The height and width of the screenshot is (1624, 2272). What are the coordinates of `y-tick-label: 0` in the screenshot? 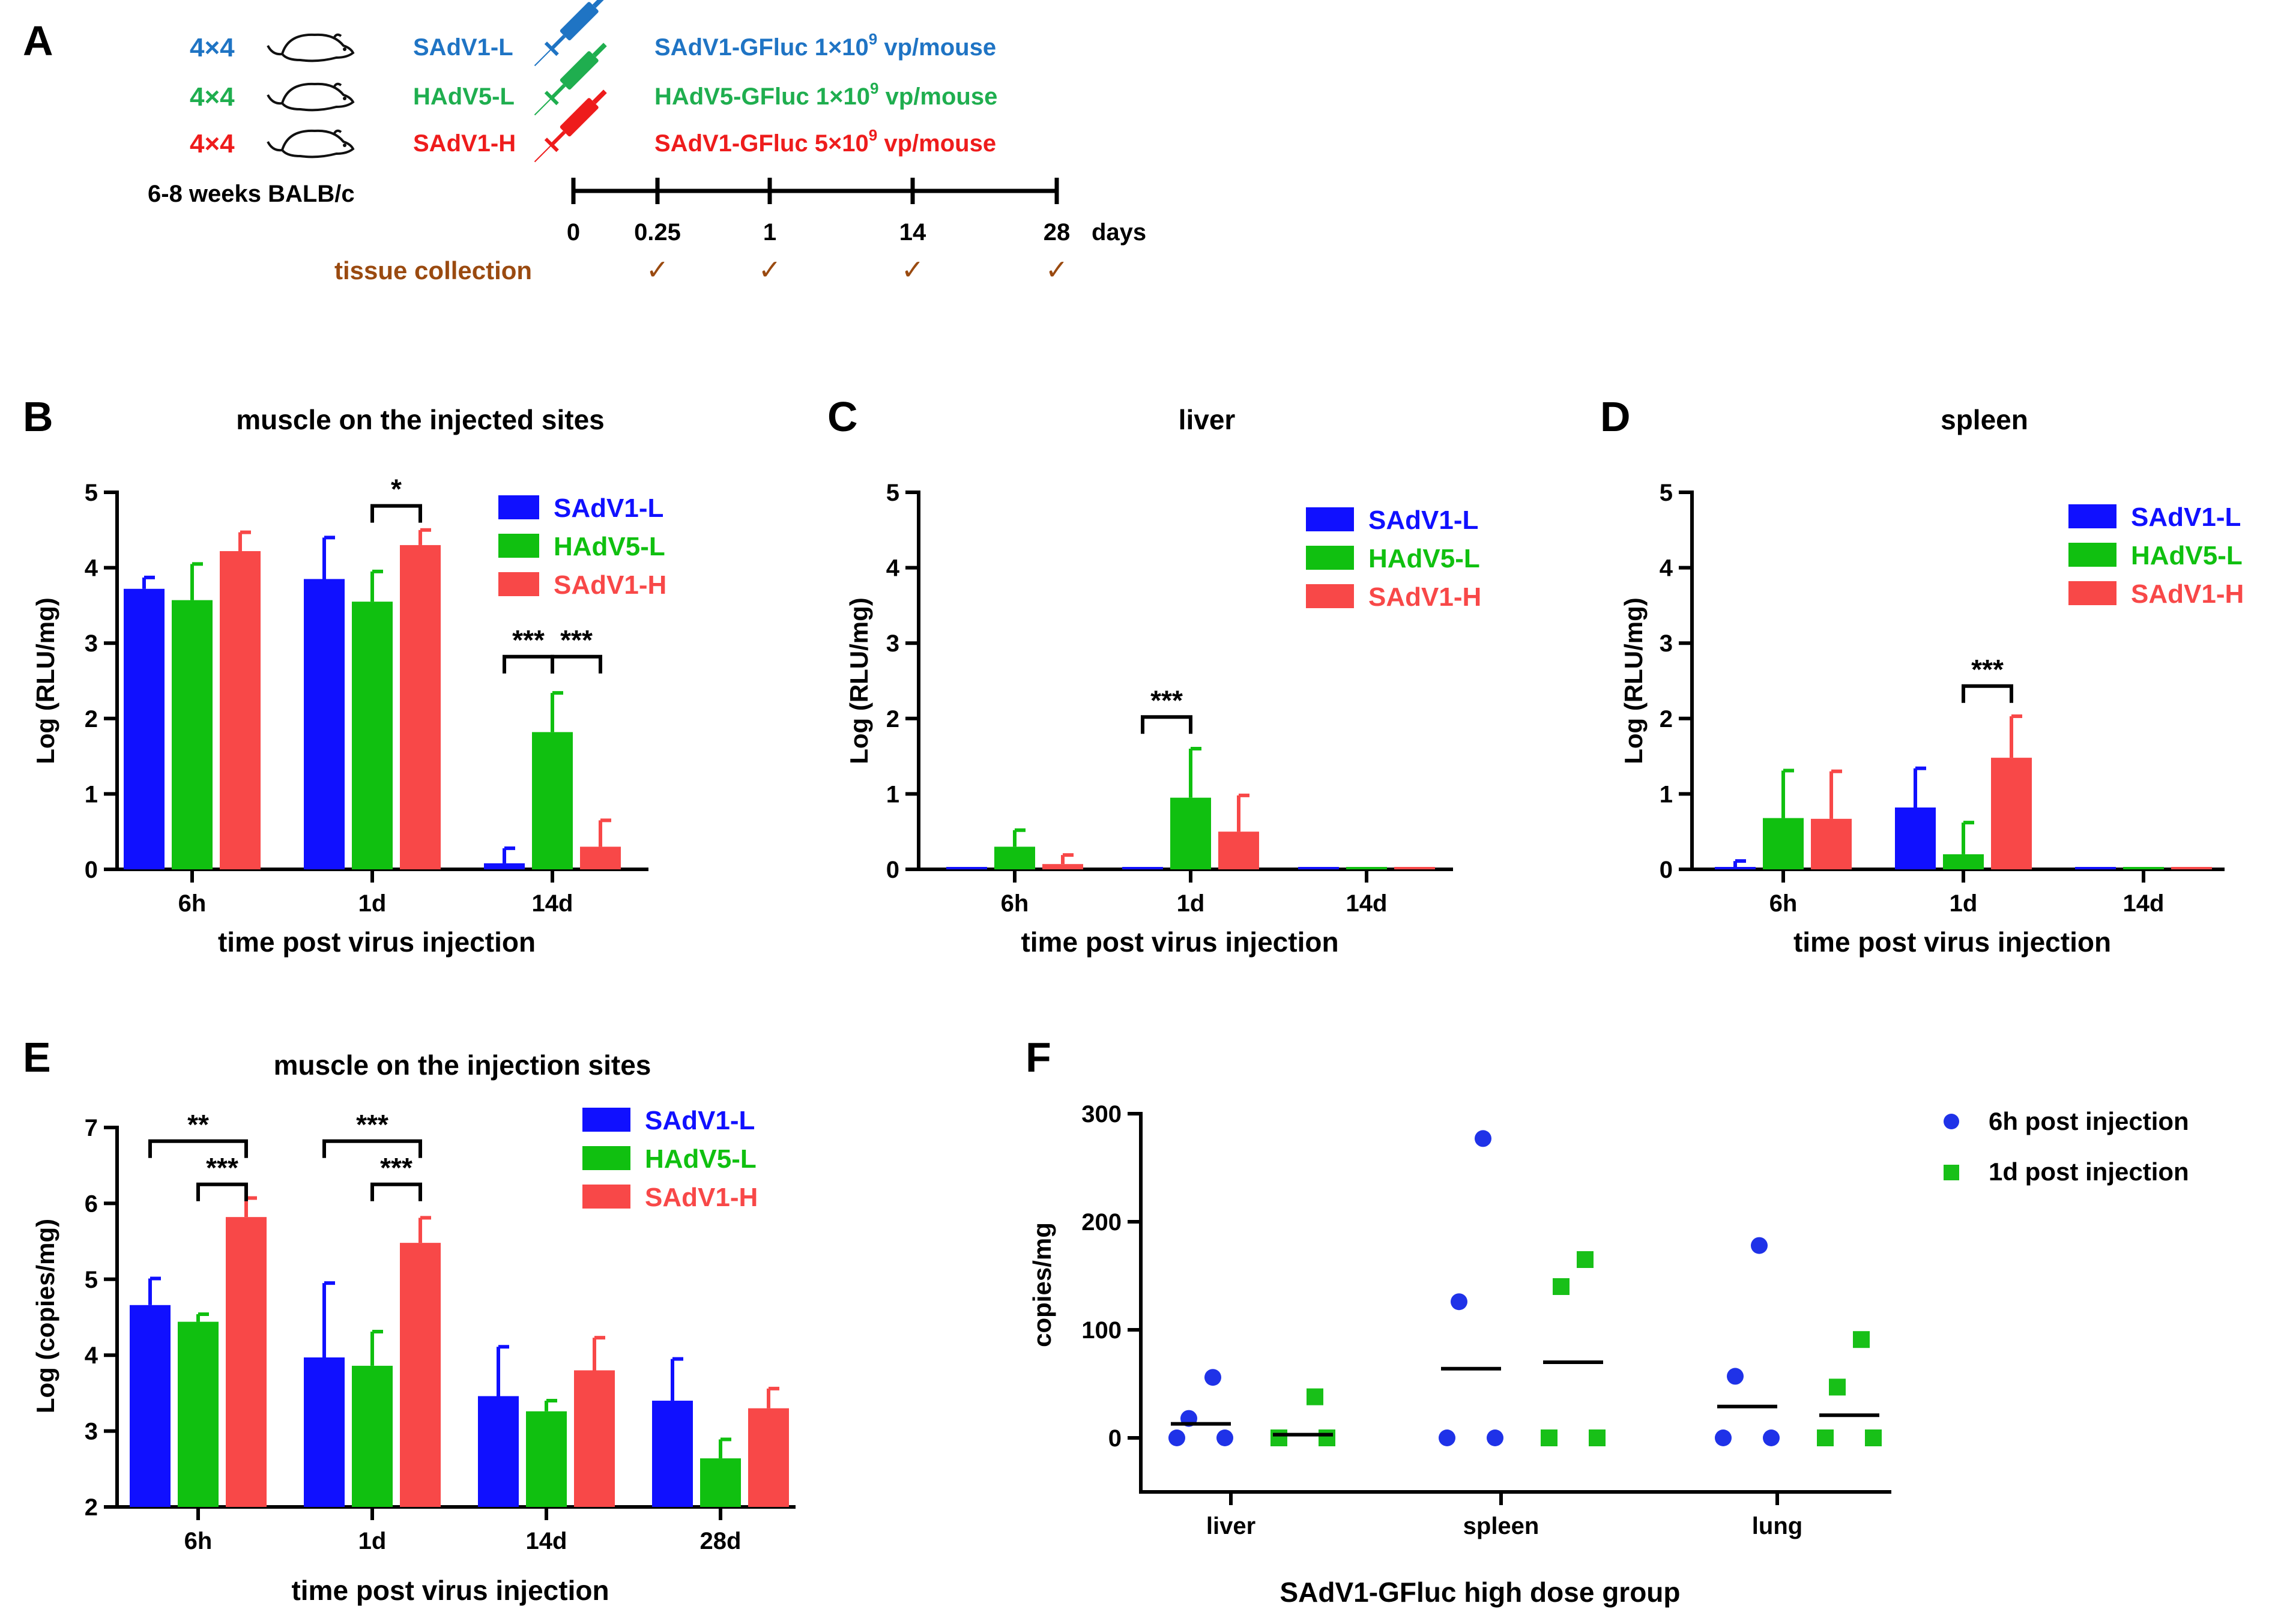 It's located at (892, 870).